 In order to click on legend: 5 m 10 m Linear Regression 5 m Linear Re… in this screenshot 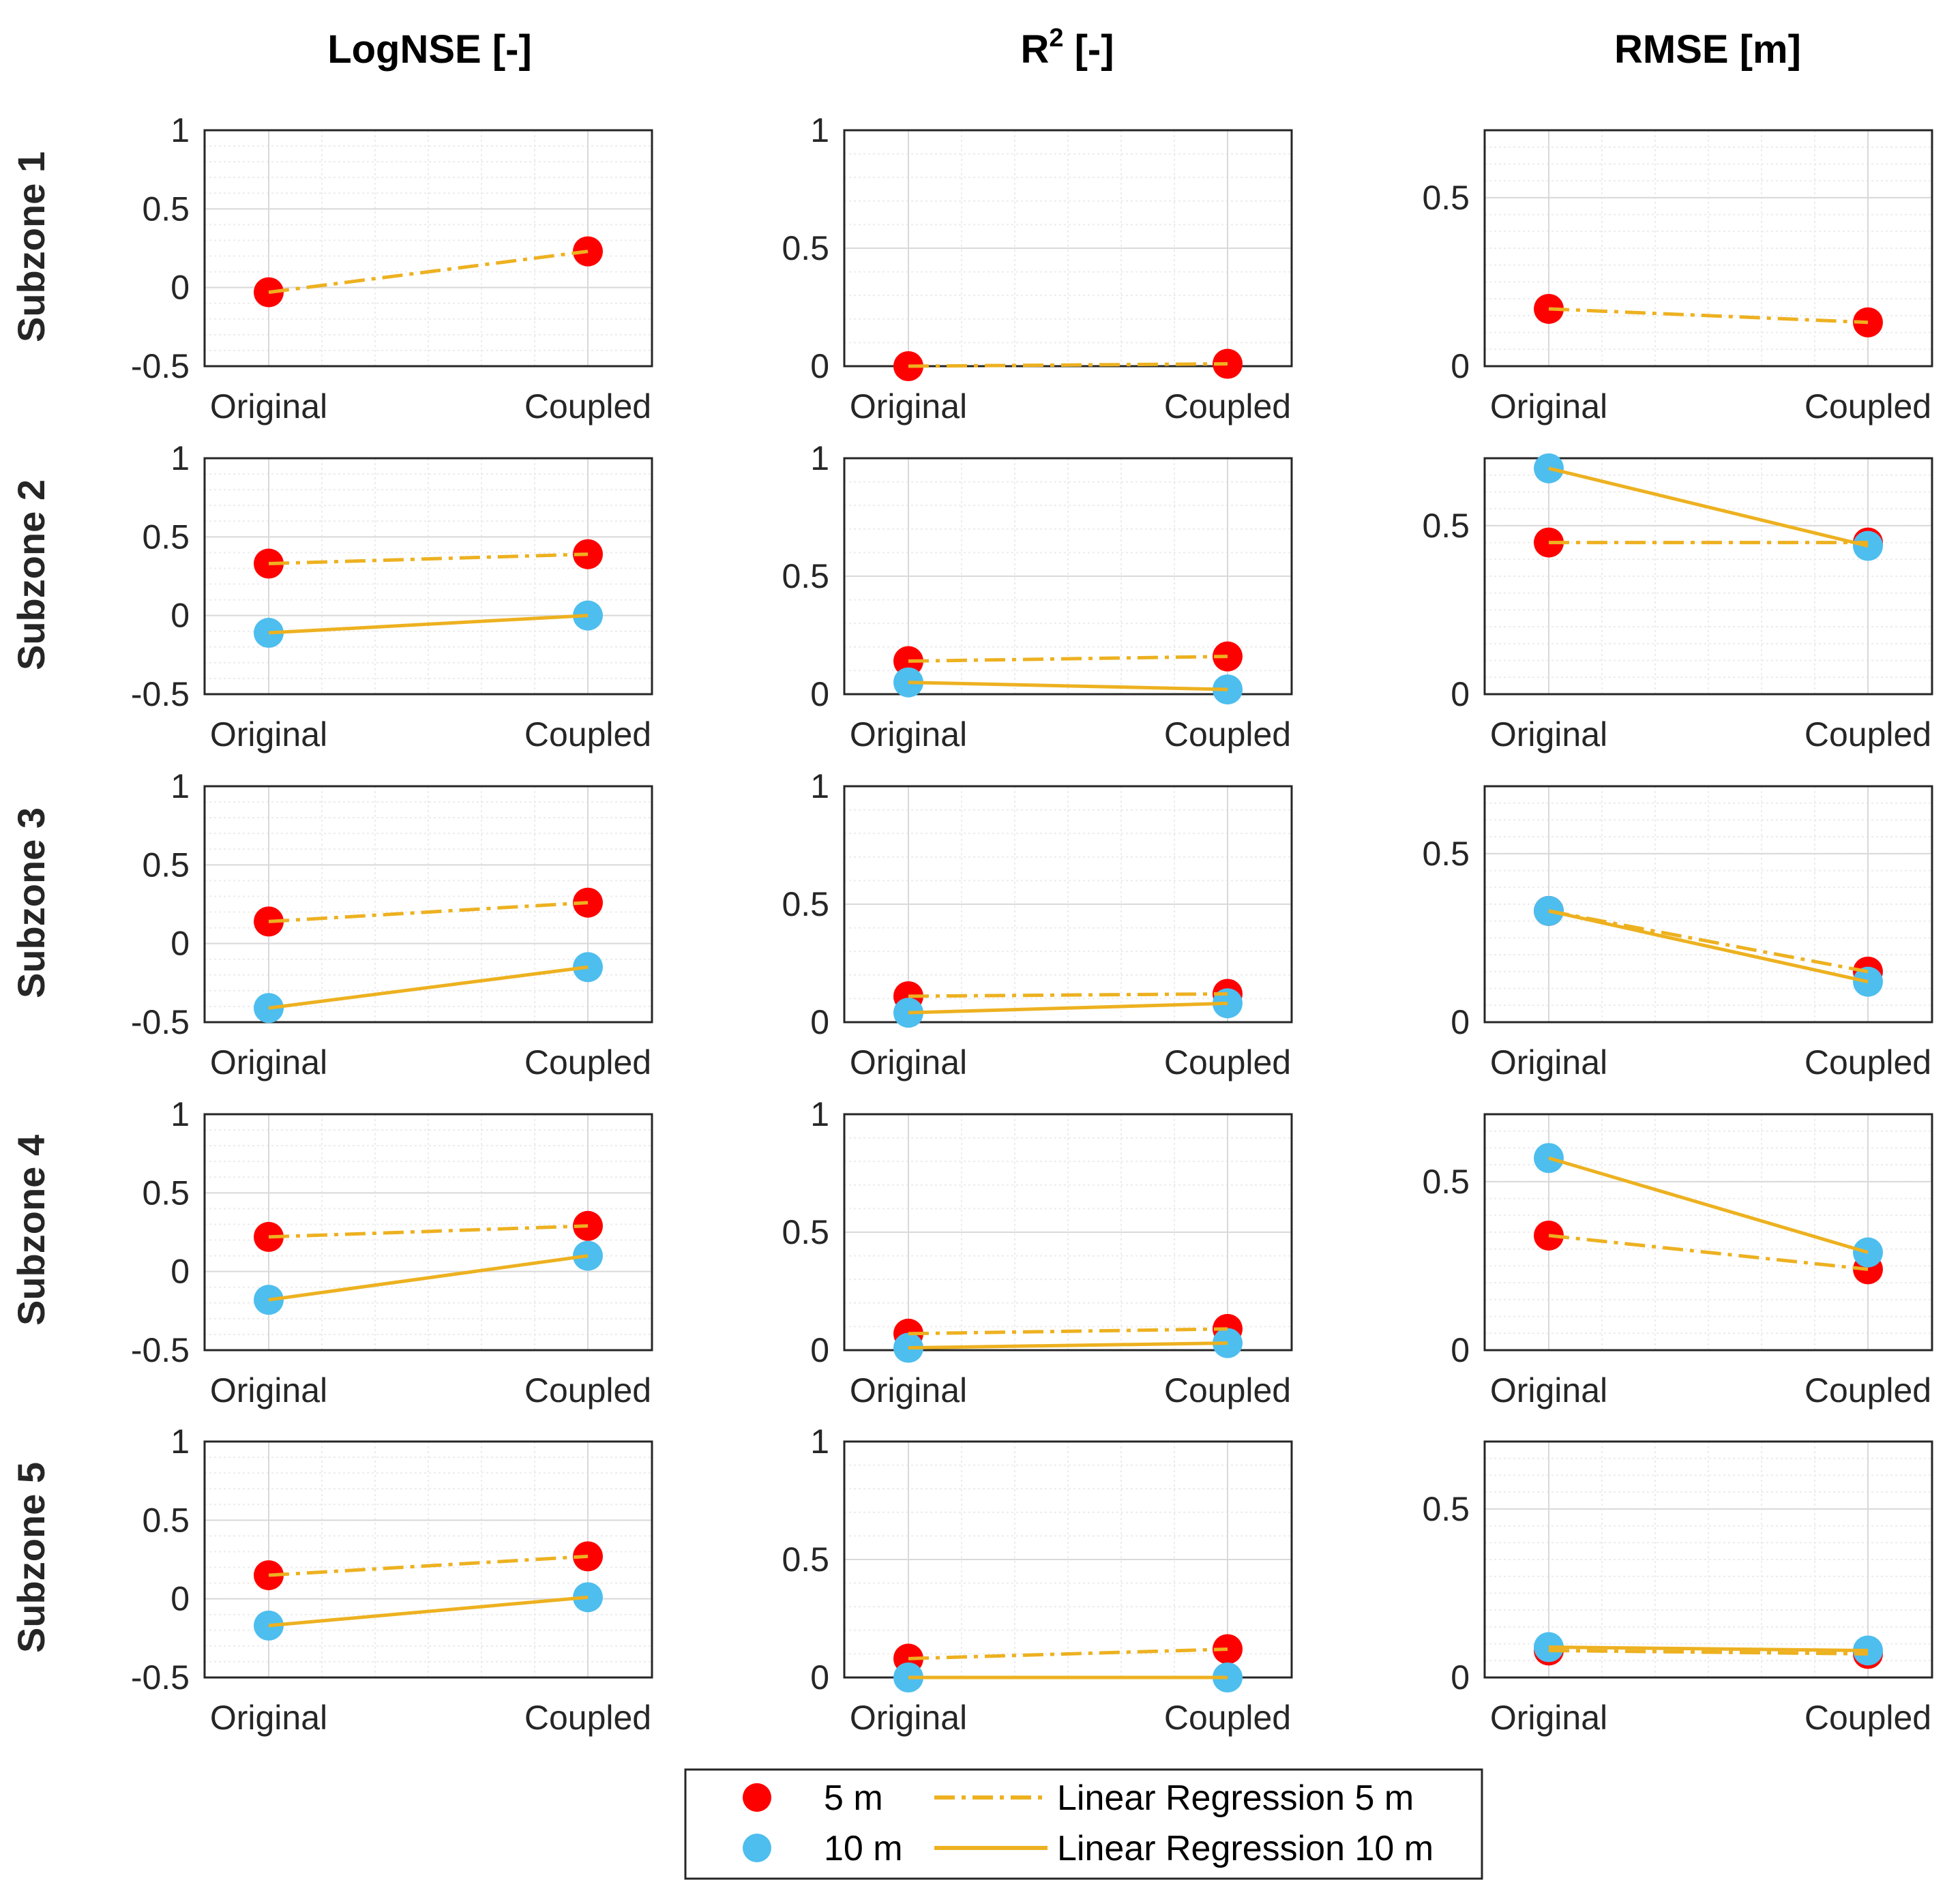, I will do `click(1083, 1824)`.